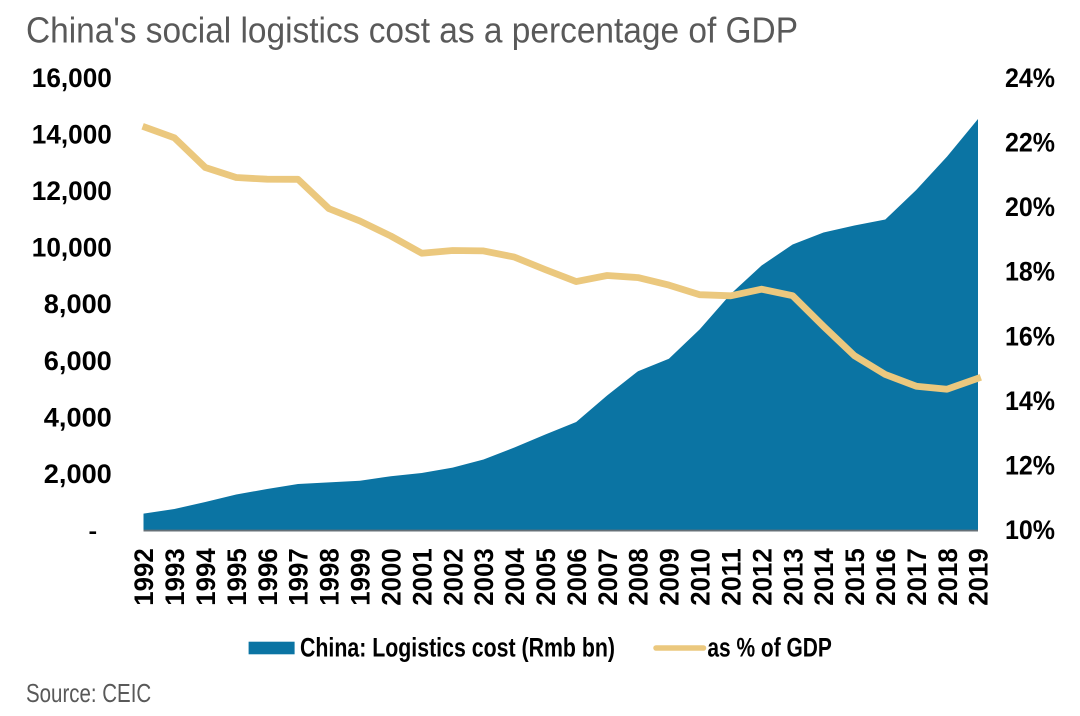 The height and width of the screenshot is (716, 1080). What do you see at coordinates (701, 577) in the screenshot?
I see `svg-text: 2010` at bounding box center [701, 577].